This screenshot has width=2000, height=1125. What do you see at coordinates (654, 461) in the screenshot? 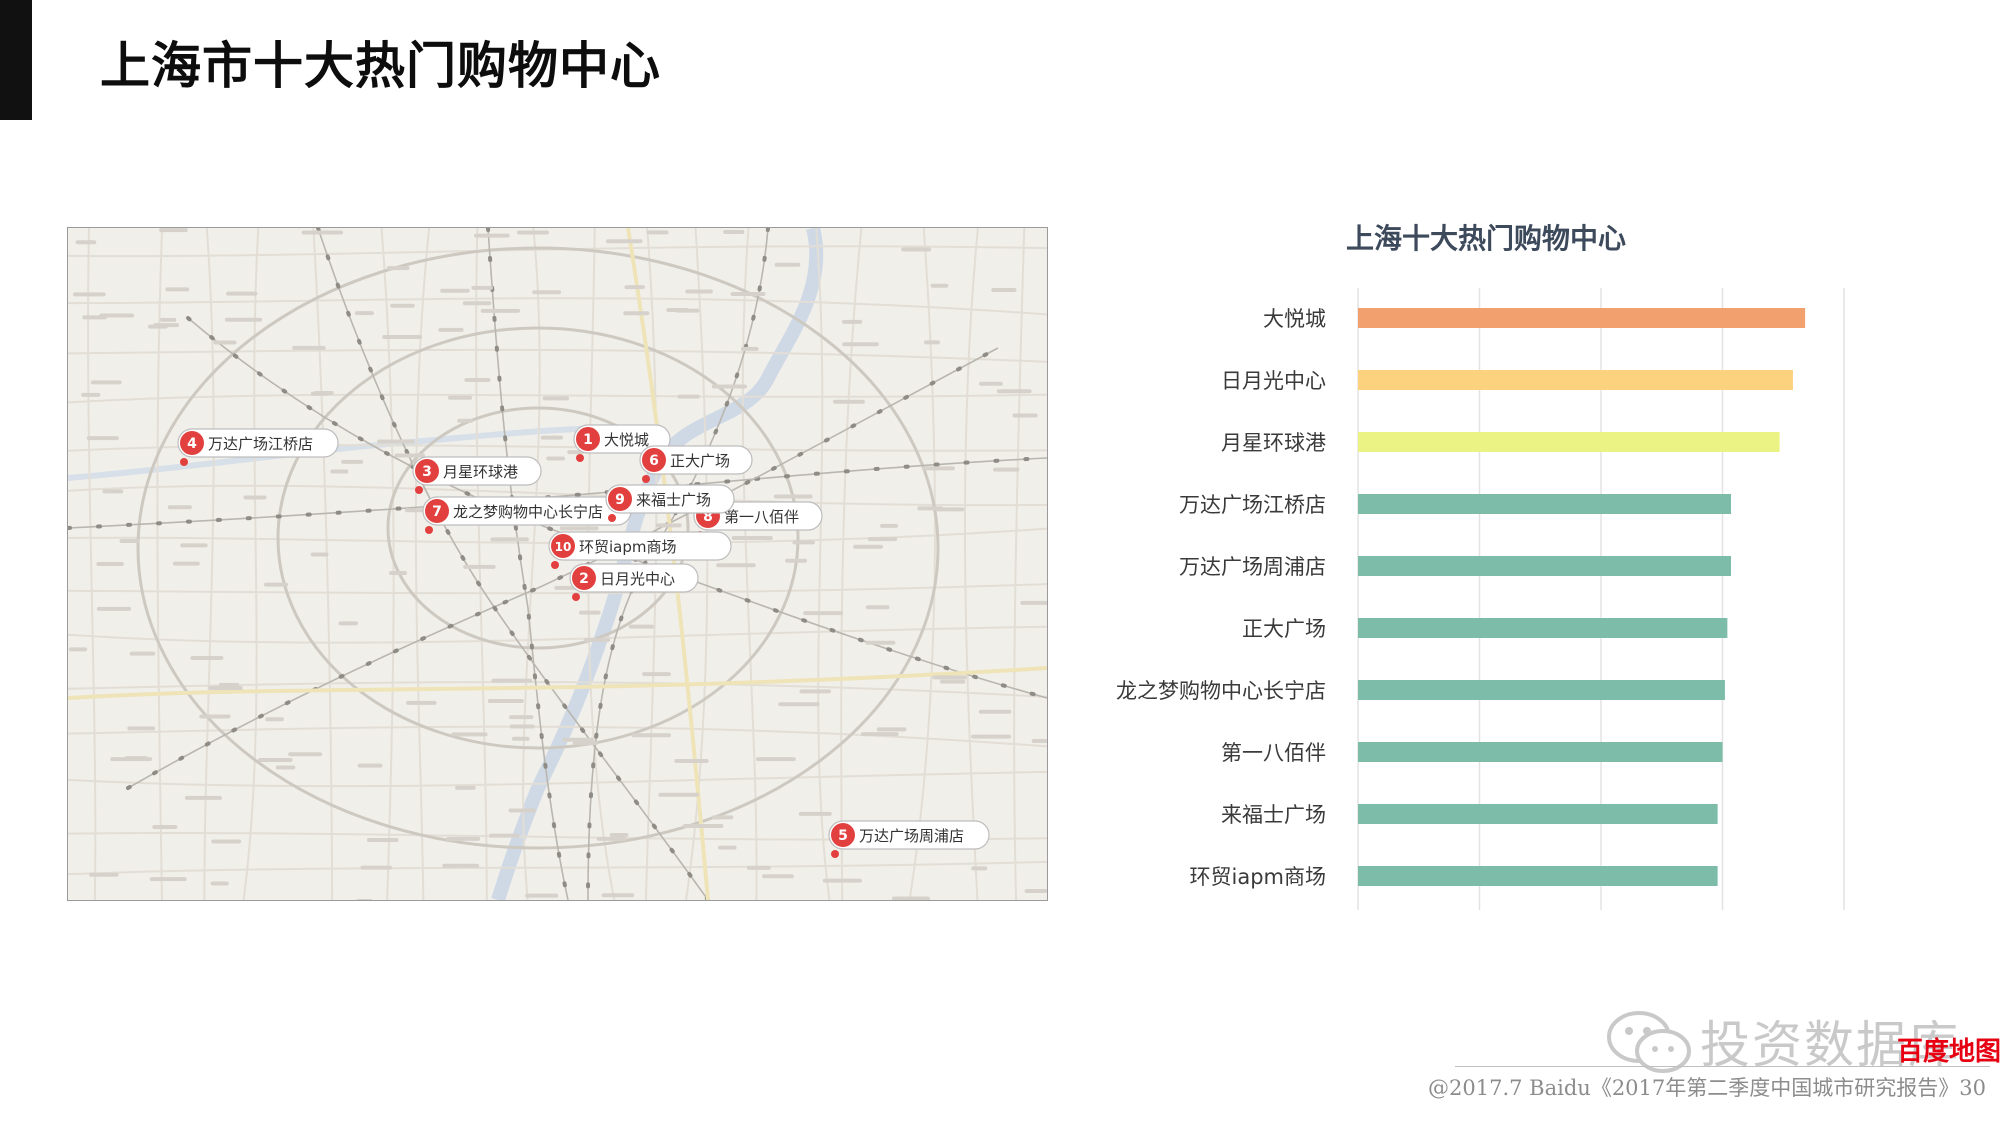
I see `marker-rank: 6` at bounding box center [654, 461].